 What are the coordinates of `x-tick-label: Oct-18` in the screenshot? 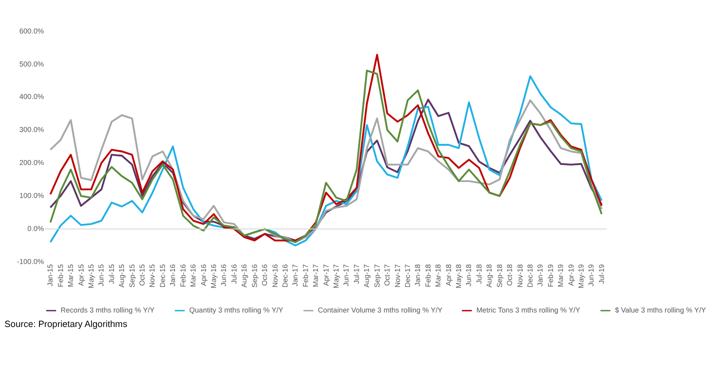 It's located at (509, 275).